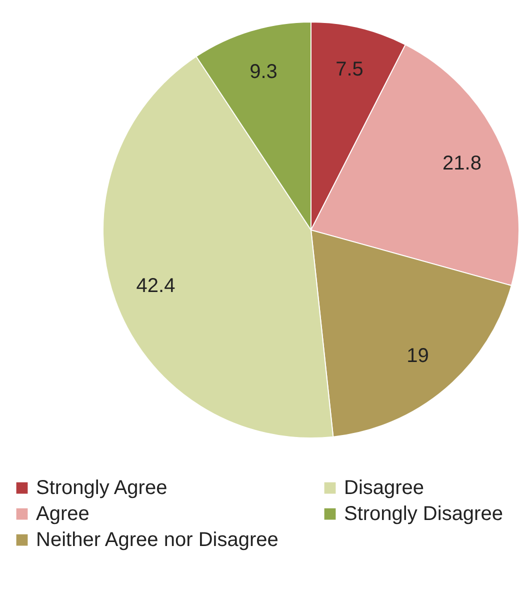 This screenshot has width=520, height=592. I want to click on legend-label: Neither Agree nor Disagree, so click(157, 540).